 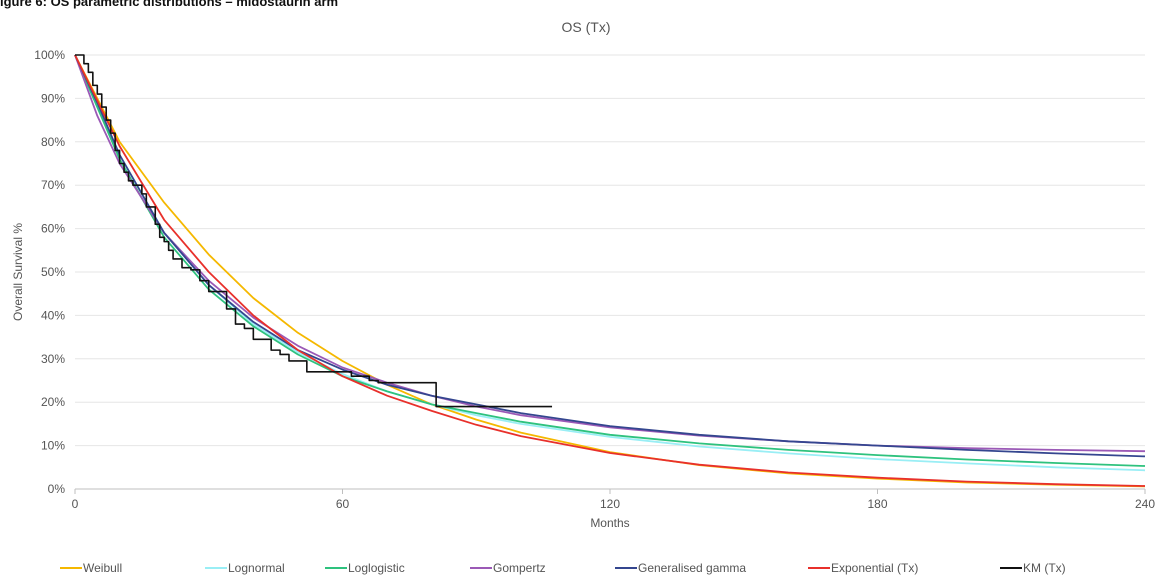 What do you see at coordinates (519, 568) in the screenshot?
I see `legend-label-gompertz: Gompertz` at bounding box center [519, 568].